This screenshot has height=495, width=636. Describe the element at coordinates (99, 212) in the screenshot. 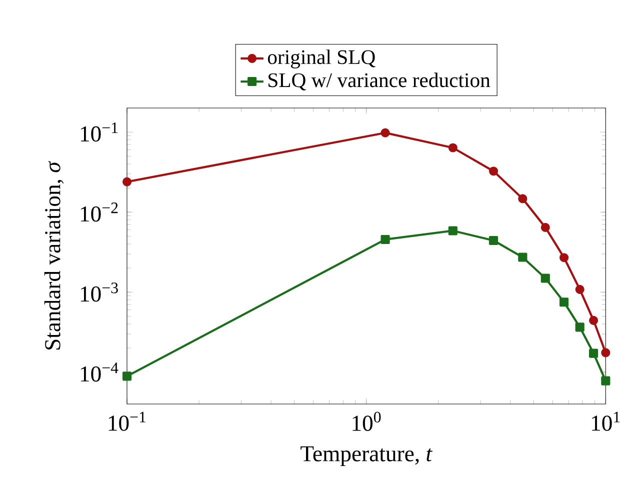

I see `y-tick-label: 10$^{−2}$` at that location.